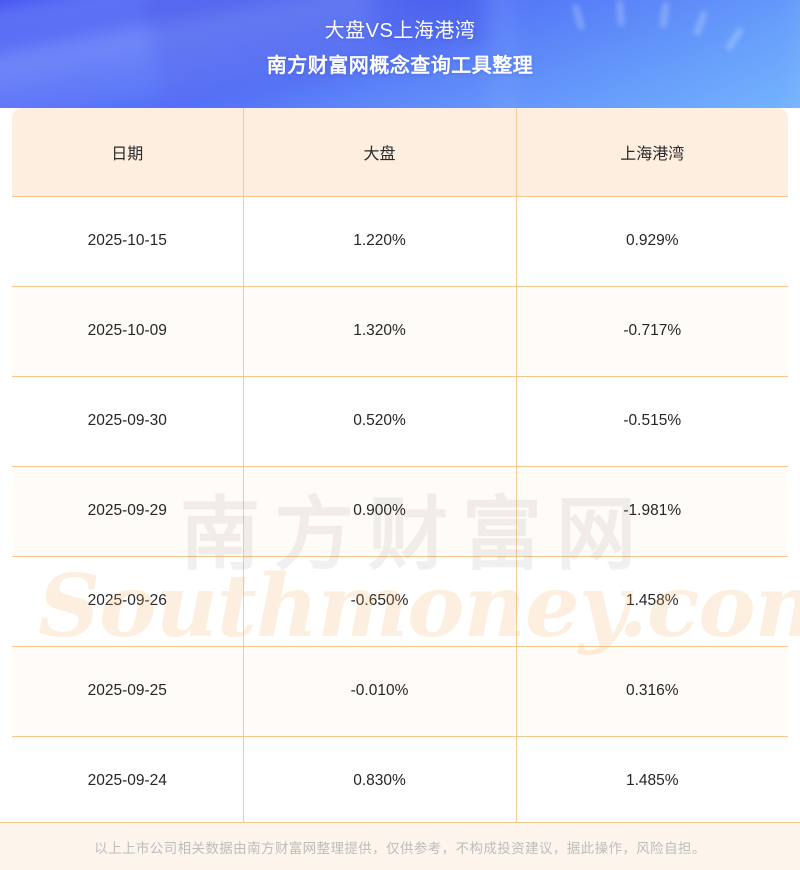  Describe the element at coordinates (380, 691) in the screenshot. I see `cell-market: -0.010%` at that location.